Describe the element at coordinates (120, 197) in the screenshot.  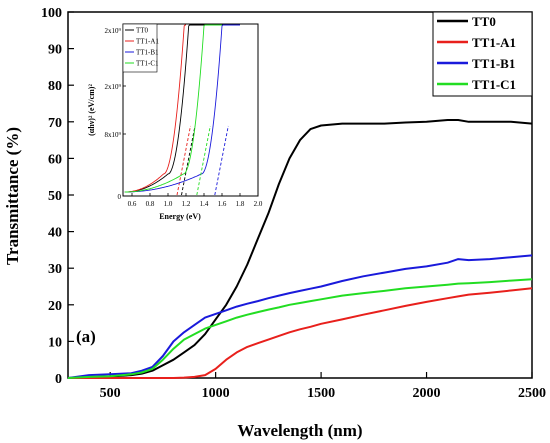
I see `inset-y-tick-label: 0` at that location.